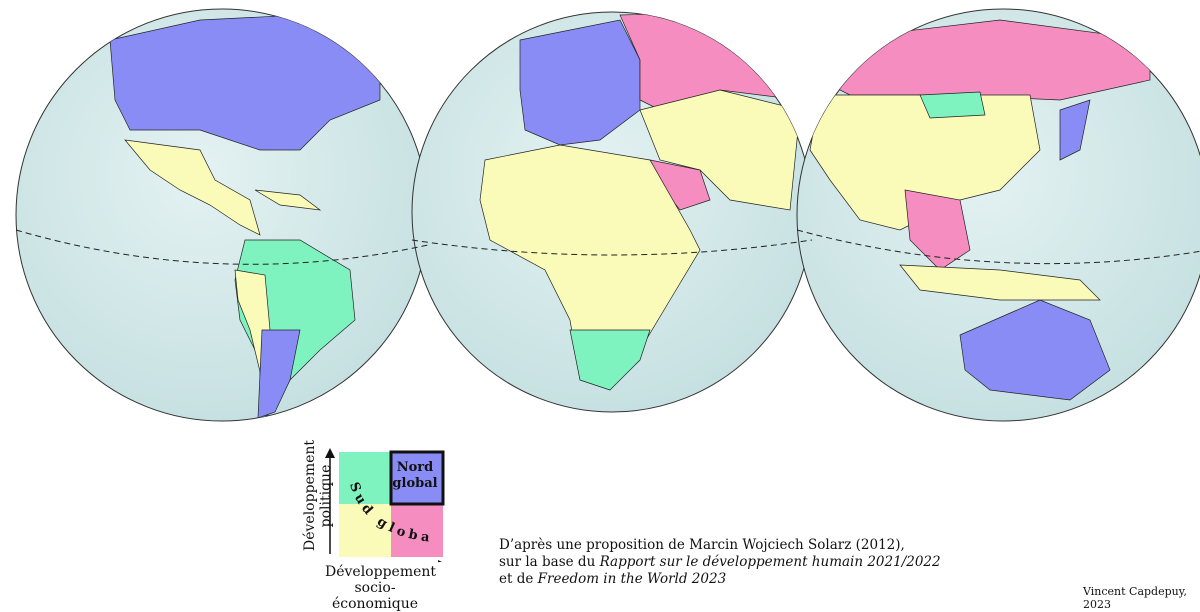 The height and width of the screenshot is (612, 1200). What do you see at coordinates (318, 495) in the screenshot?
I see `legend-y-axis-label: Développement politique` at bounding box center [318, 495].